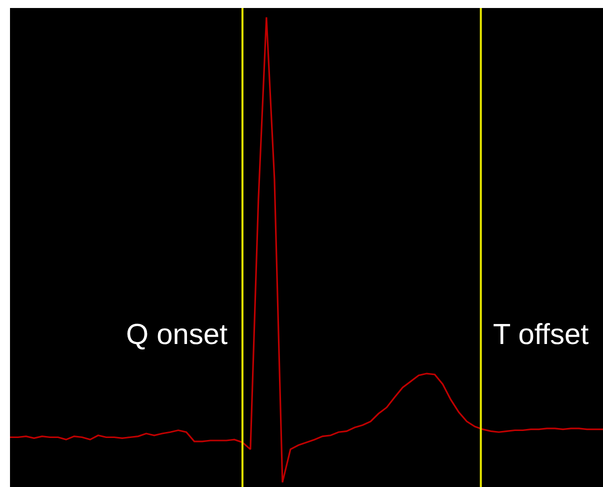  What do you see at coordinates (177, 335) in the screenshot?
I see `annotation: Q onset` at bounding box center [177, 335].